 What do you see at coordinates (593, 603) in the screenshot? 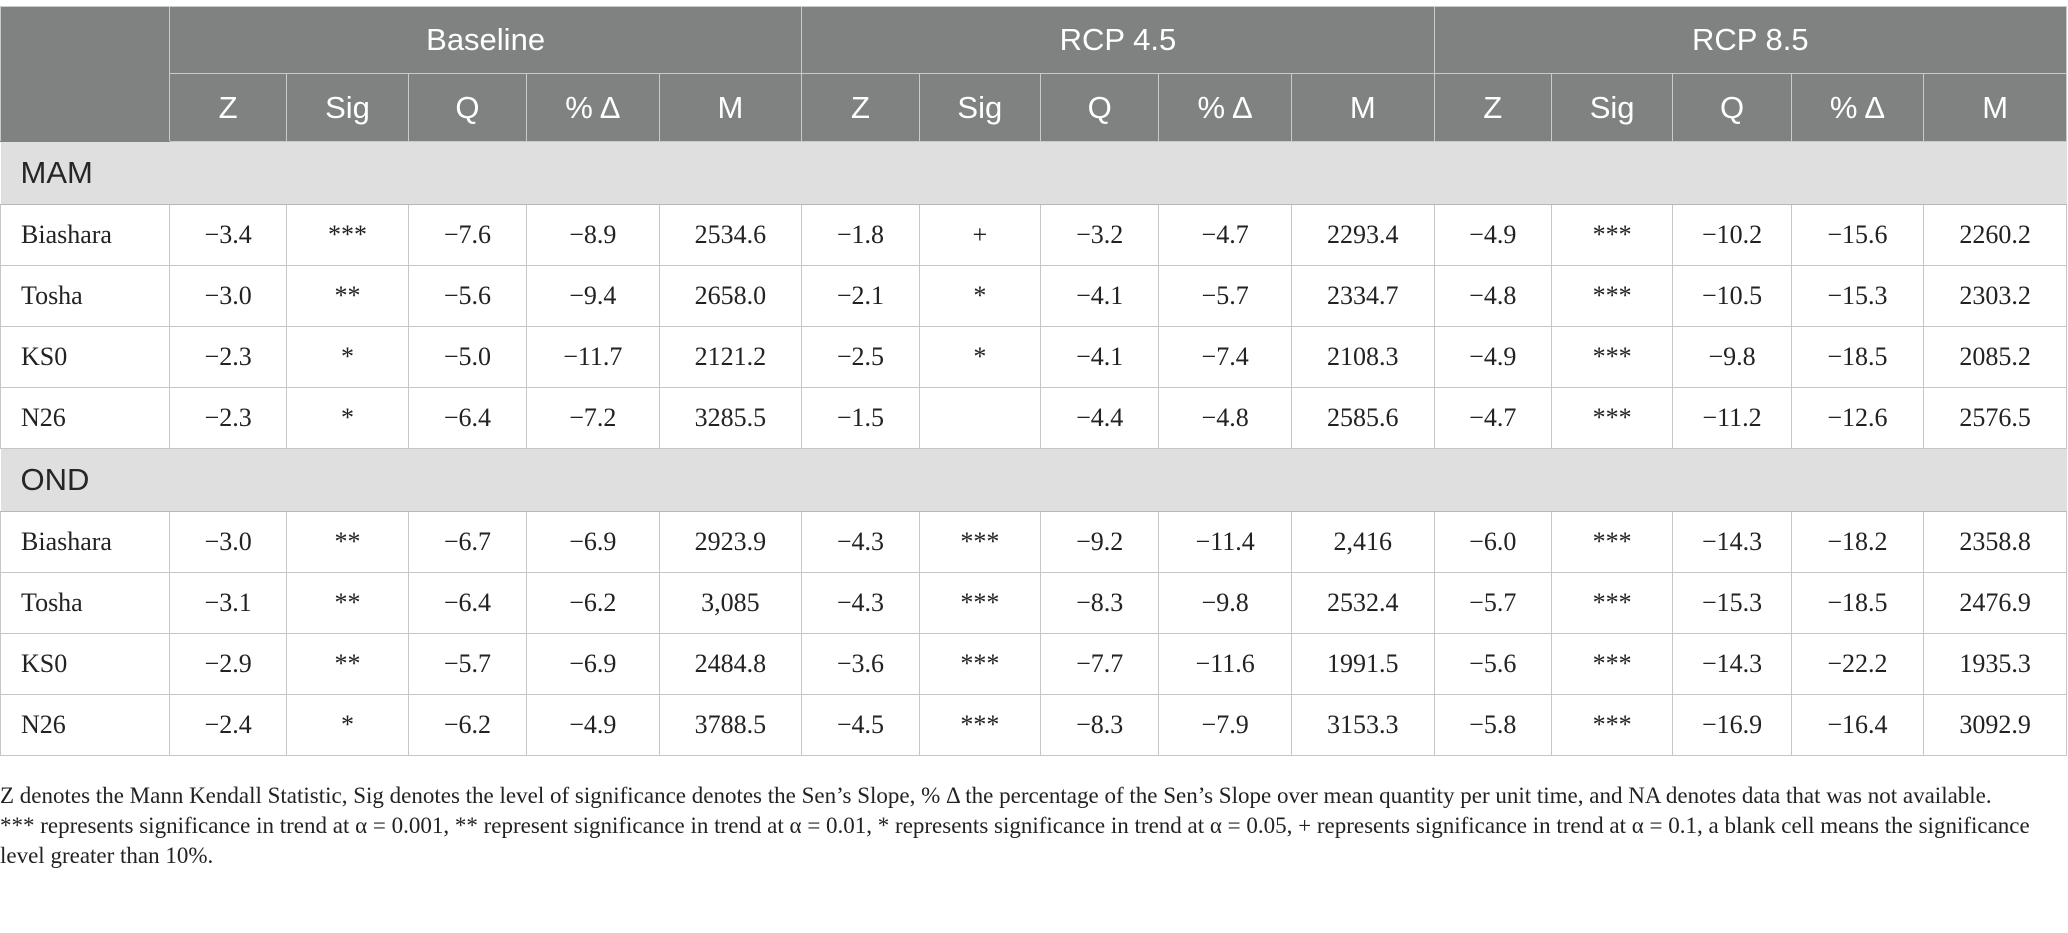
I see `cell-pct: −6.2` at bounding box center [593, 603].